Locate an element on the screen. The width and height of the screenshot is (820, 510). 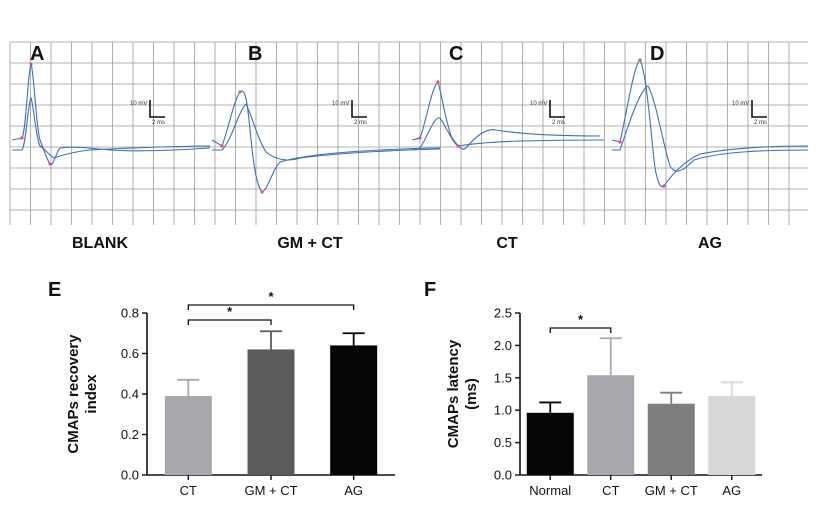
condition-label-gm-ct: GM + CT is located at coordinates (310, 243).